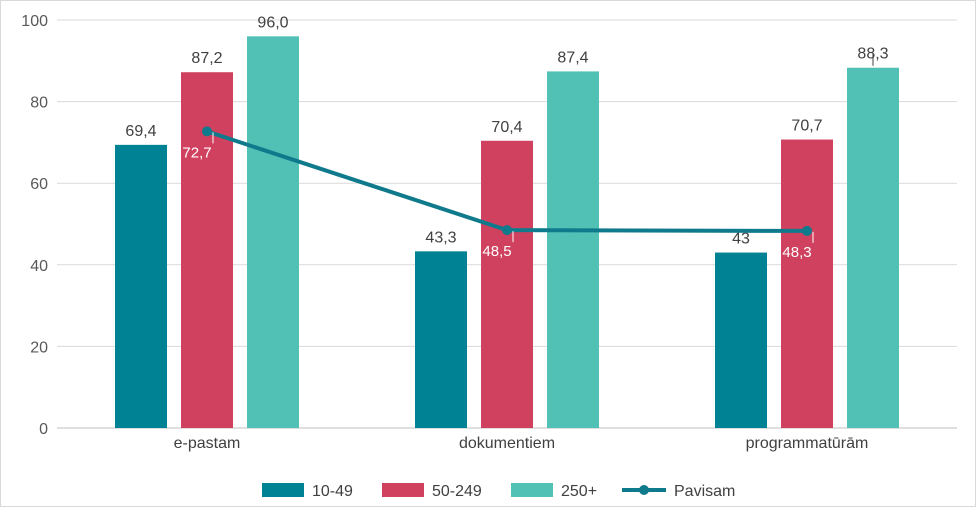 This screenshot has height=532, width=976. What do you see at coordinates (506, 127) in the screenshot?
I see `data-label: 70,4` at bounding box center [506, 127].